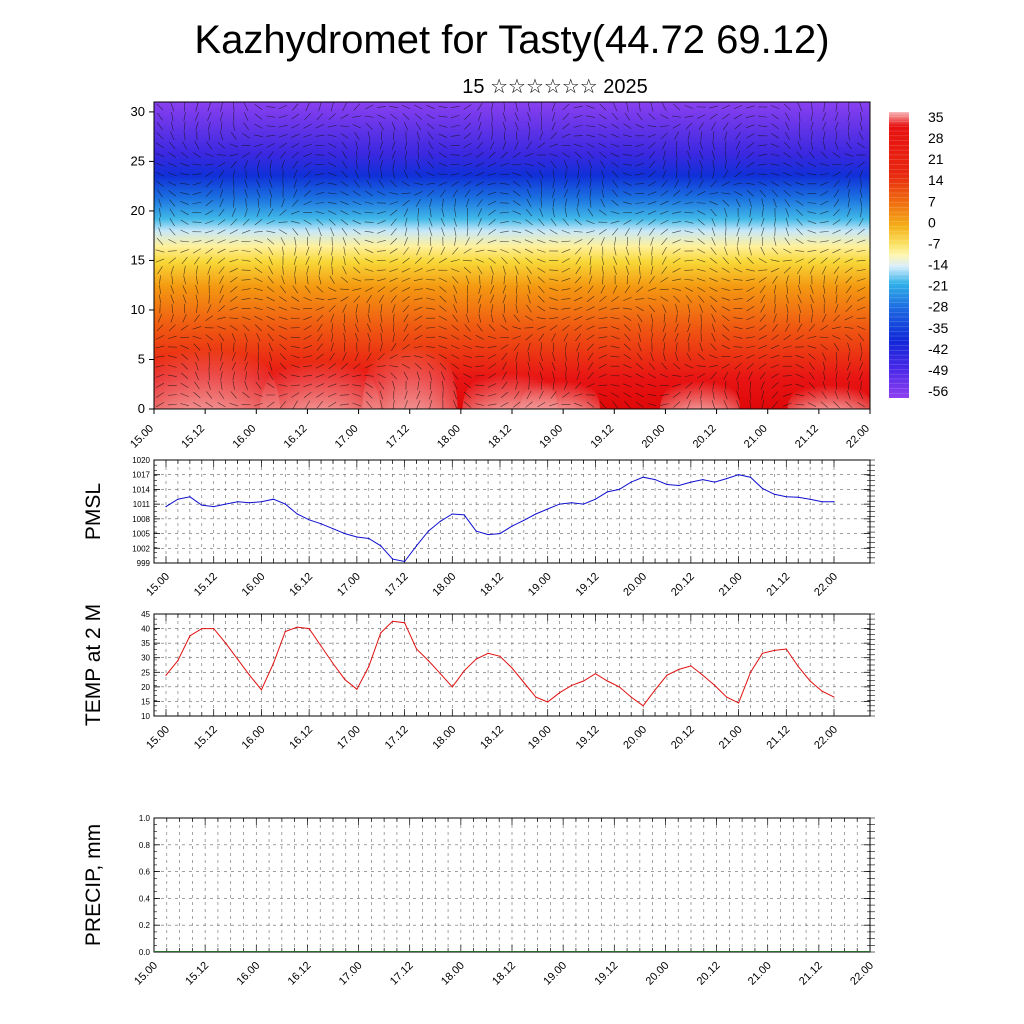  What do you see at coordinates (938, 286) in the screenshot?
I see `colorbar-label: -21` at bounding box center [938, 286].